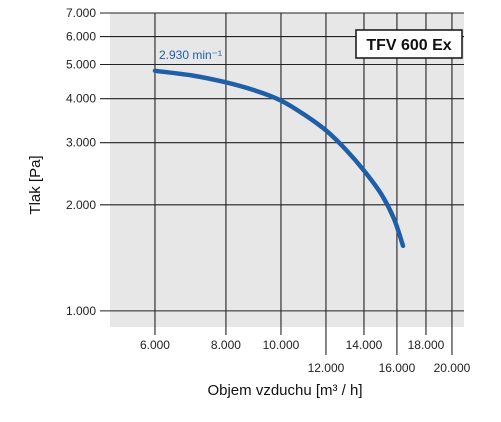 This screenshot has height=422, width=501. Describe the element at coordinates (281, 345) in the screenshot. I see `x-tick-label: 10.000` at that location.